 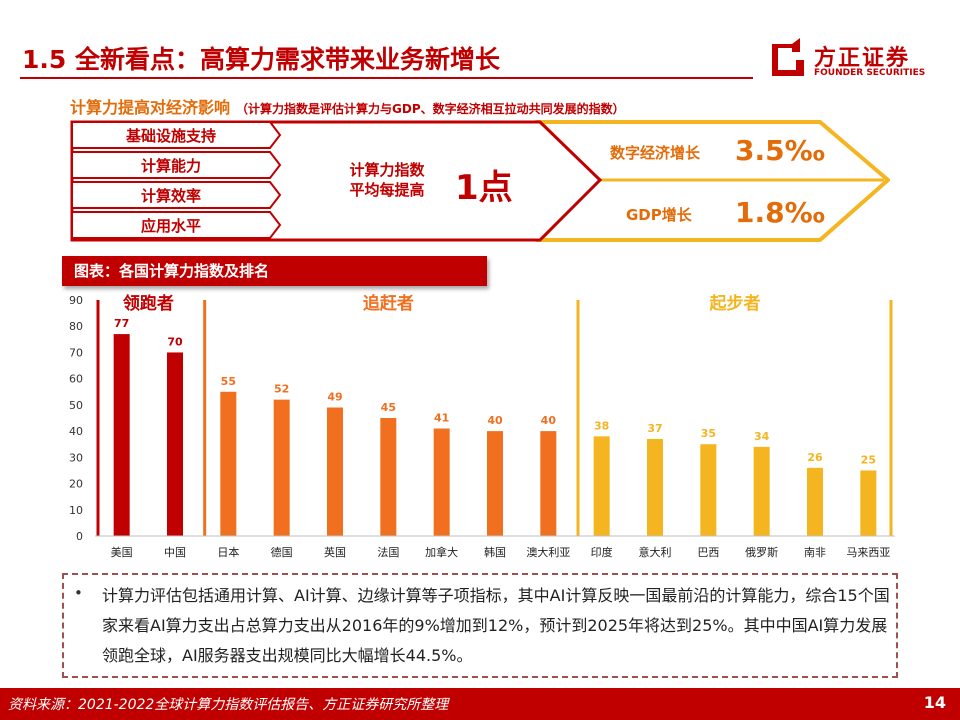 I want to click on bar-value-label: 45, so click(x=388, y=407).